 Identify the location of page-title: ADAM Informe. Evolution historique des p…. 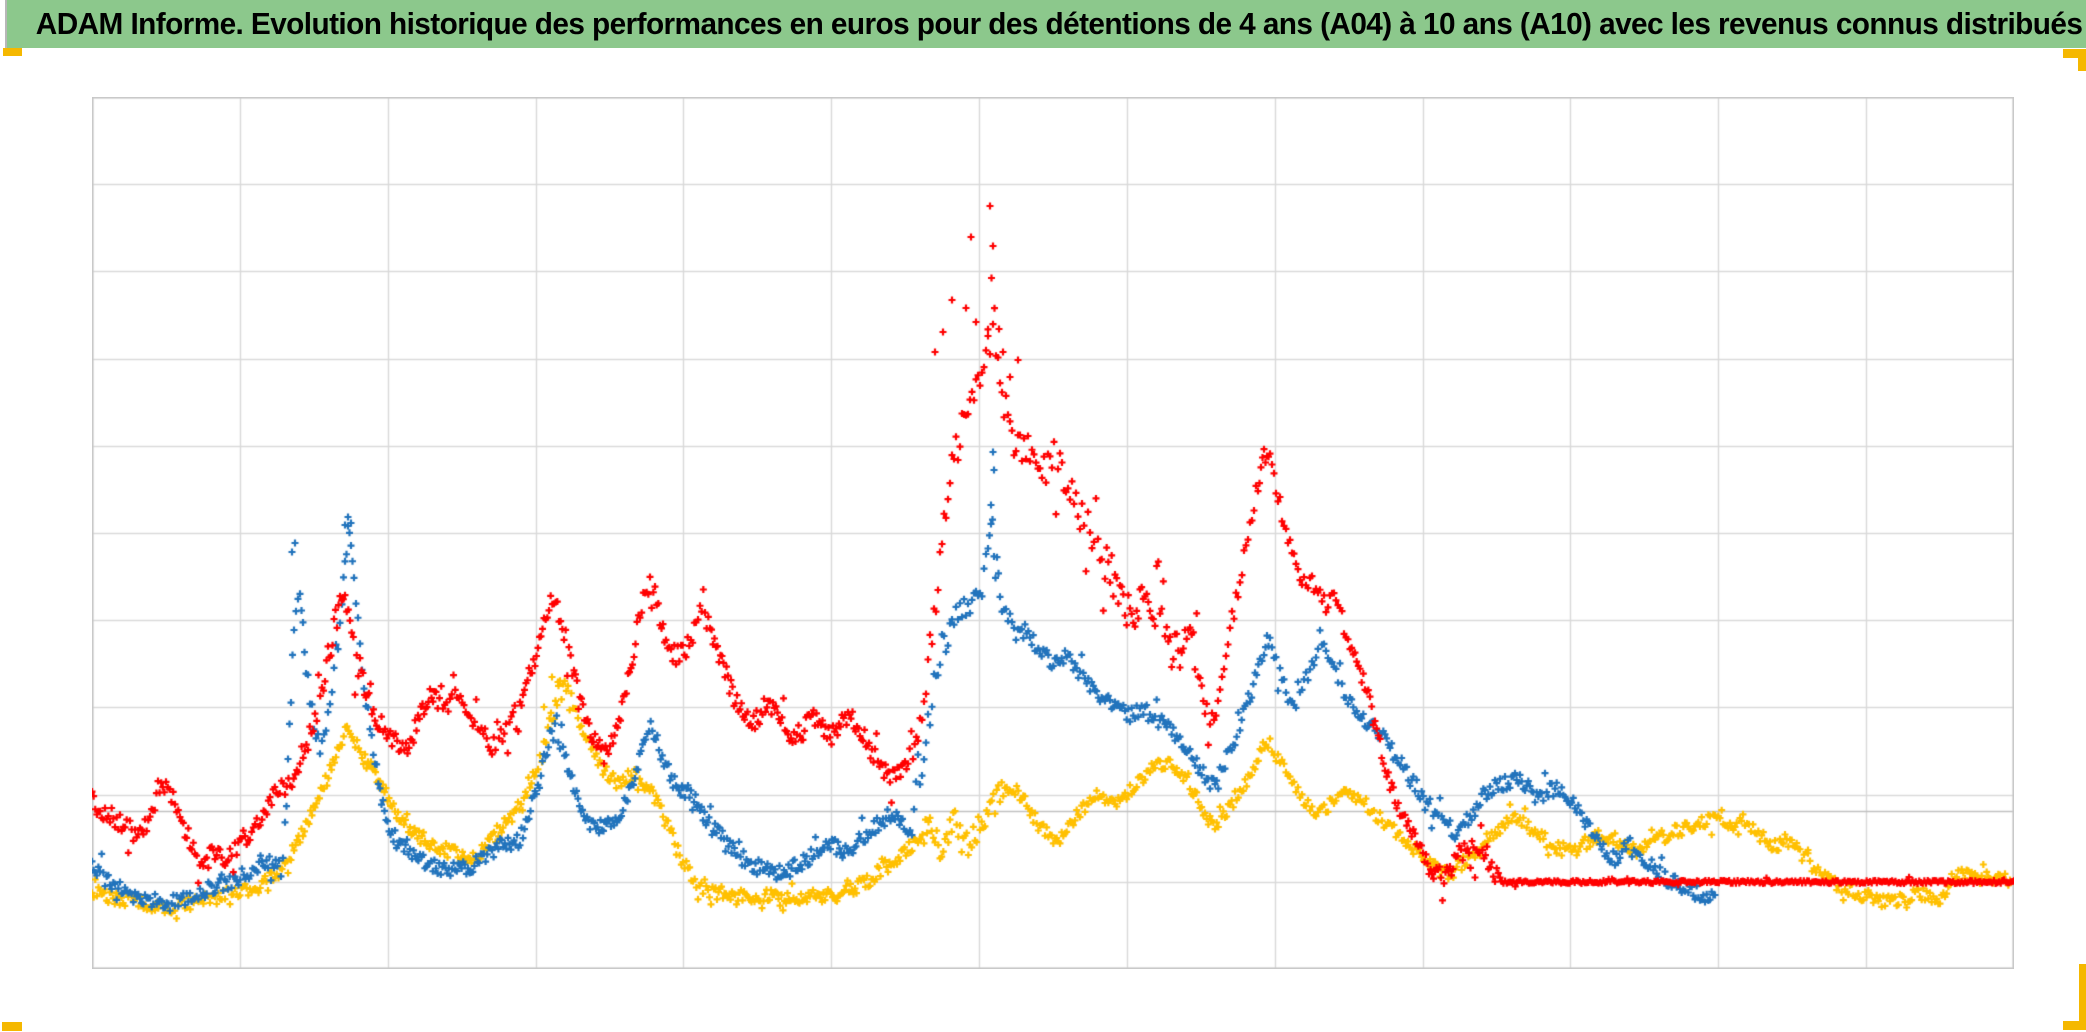
(1059, 23).